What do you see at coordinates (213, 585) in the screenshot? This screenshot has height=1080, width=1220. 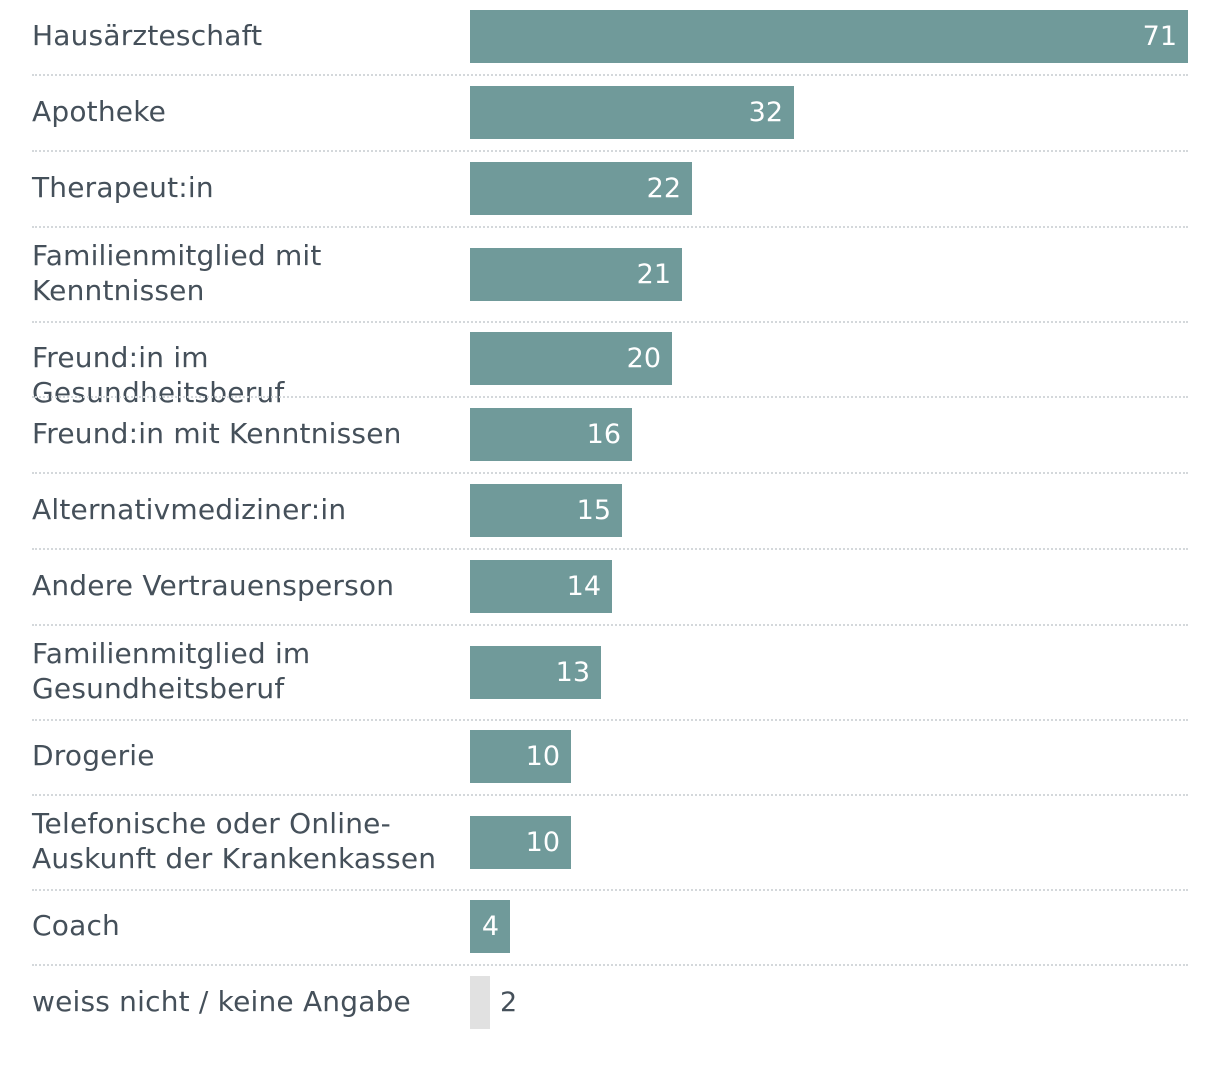 I see `category-label: Andere Vertrauensperson` at bounding box center [213, 585].